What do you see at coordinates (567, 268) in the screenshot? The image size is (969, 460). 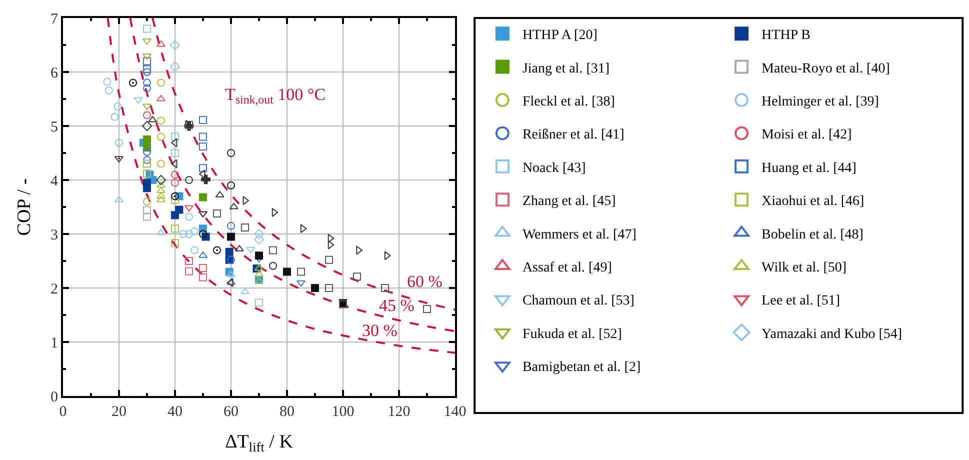 I see `legend-label: Assaf et al. [49]` at bounding box center [567, 268].